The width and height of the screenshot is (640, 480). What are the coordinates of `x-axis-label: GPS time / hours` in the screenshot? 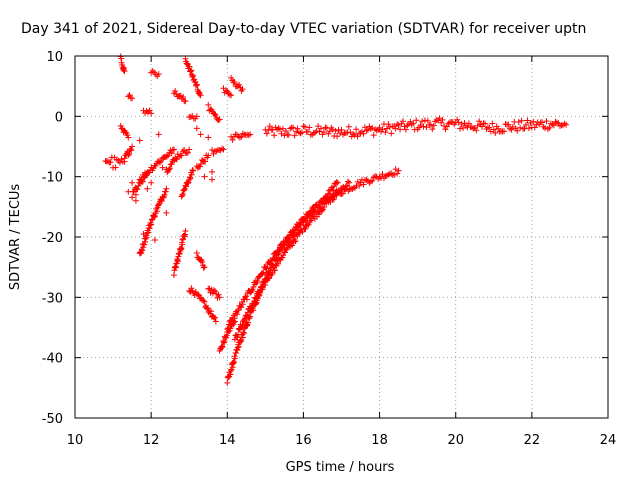 It's located at (340, 467).